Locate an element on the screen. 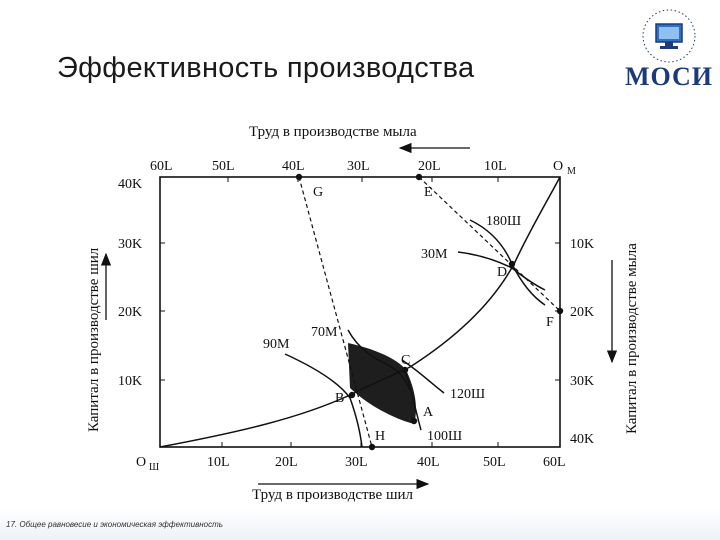  bottom-origin: O is located at coordinates (141, 462).